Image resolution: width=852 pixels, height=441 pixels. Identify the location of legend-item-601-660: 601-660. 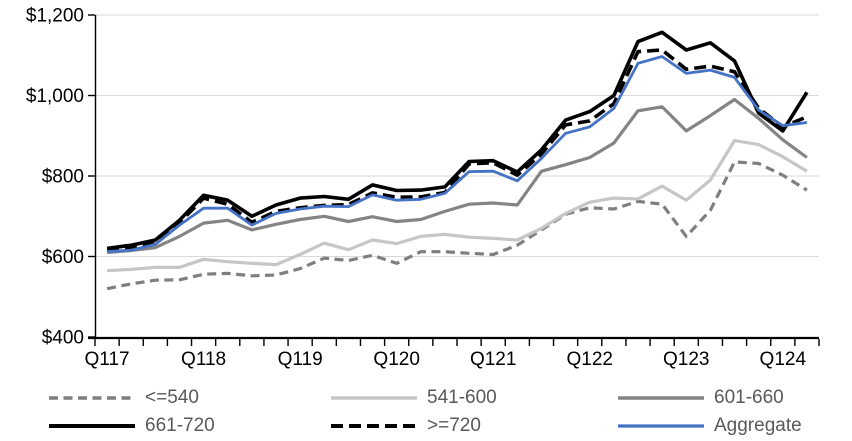
(700, 398).